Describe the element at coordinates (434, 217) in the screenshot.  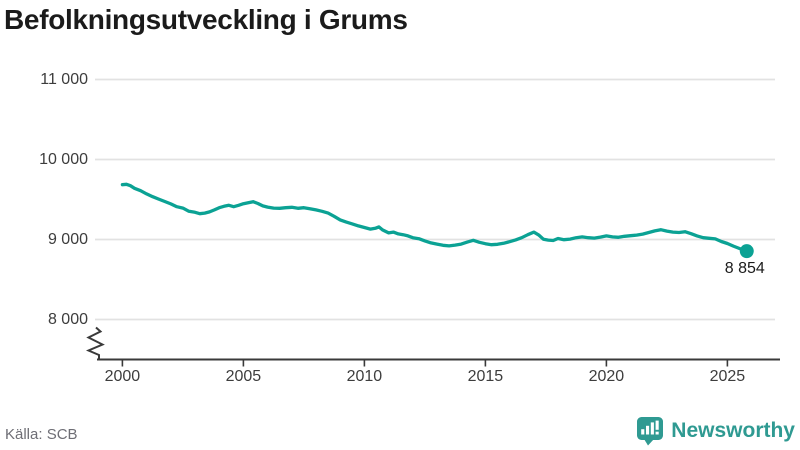
I see `population-series-line` at that location.